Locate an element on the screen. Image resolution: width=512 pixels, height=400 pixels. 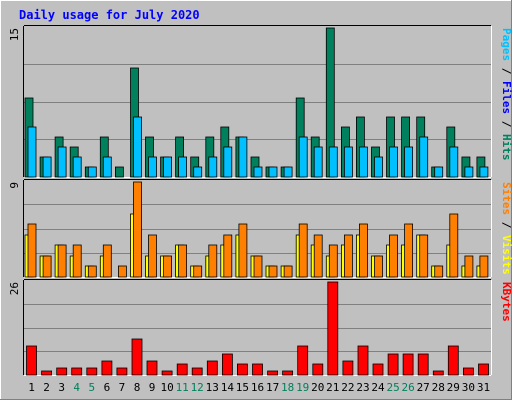
x-tick-label-day-26: 26 is located at coordinates (407, 387).